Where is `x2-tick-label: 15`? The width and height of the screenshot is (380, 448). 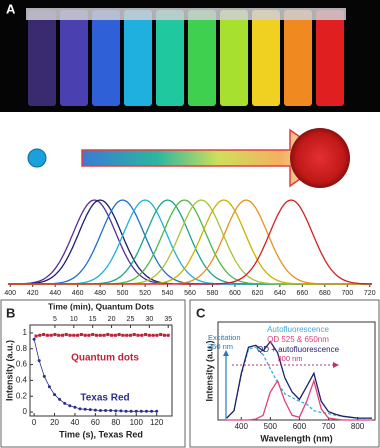
x2-tick-label: 15 is located at coordinates (93, 319).